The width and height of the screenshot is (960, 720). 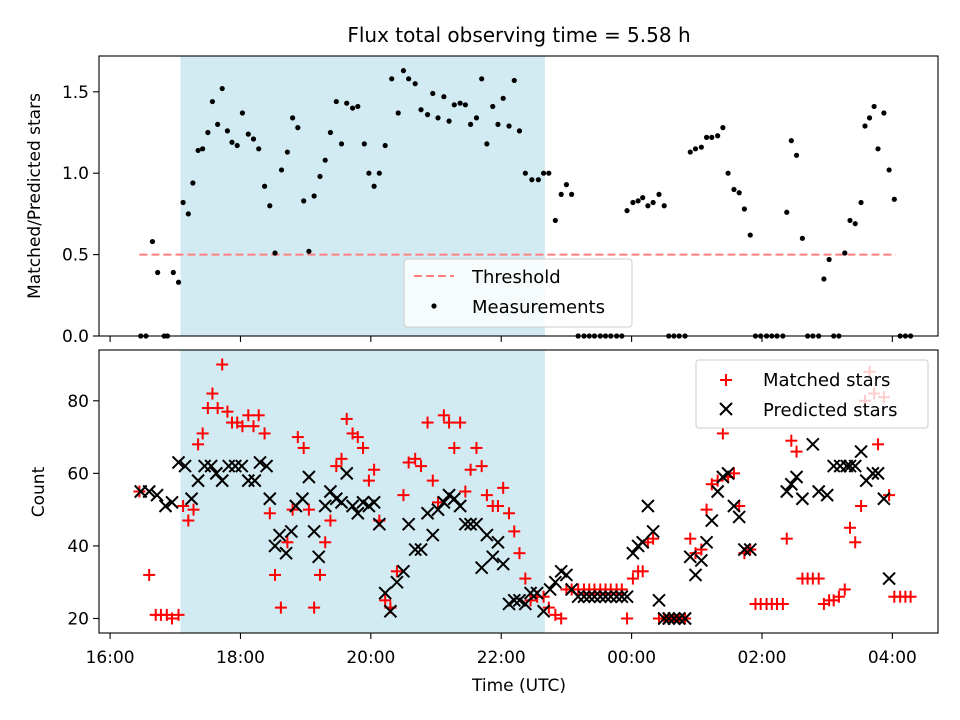 I want to click on bottom-y-tick-label: 20, so click(x=78, y=619).